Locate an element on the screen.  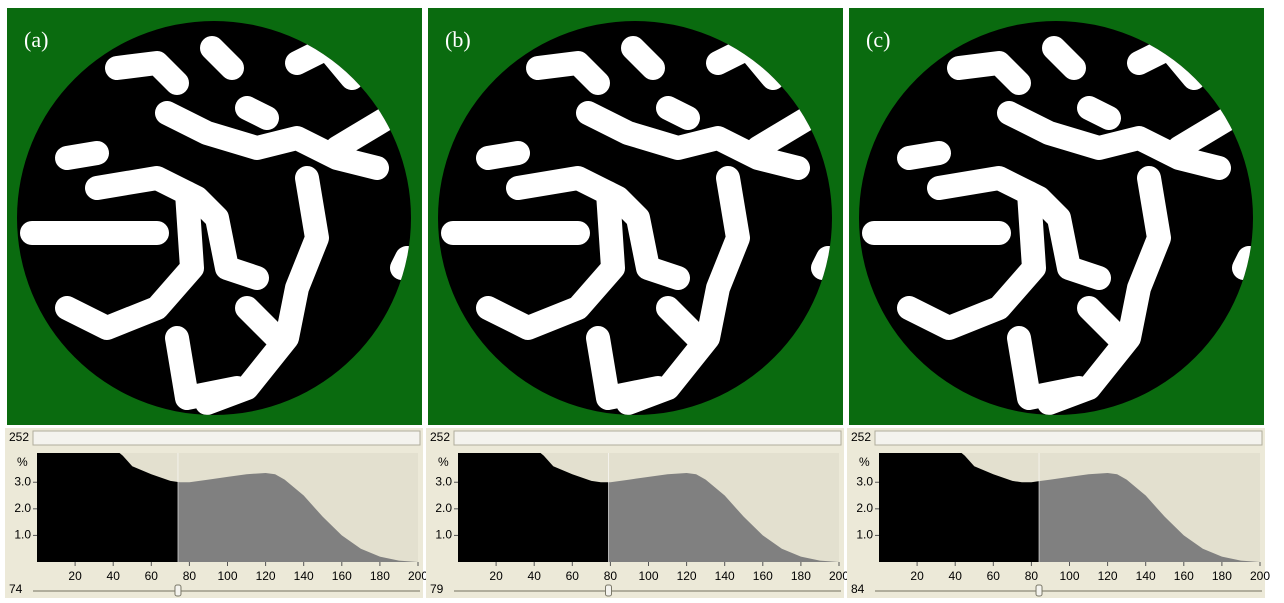
panel-label: (c) is located at coordinates (878, 39).